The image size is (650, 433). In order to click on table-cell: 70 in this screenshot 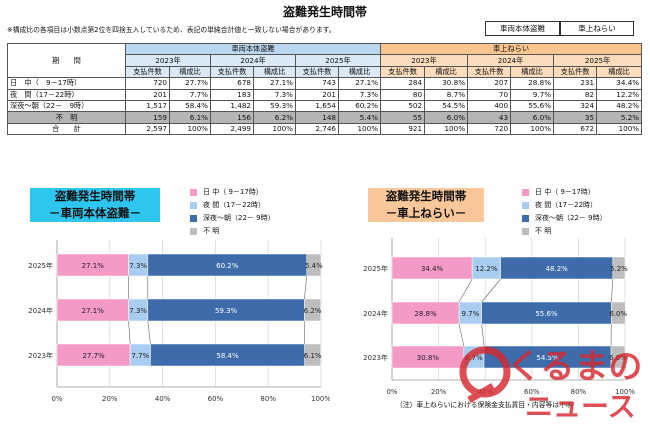, I will do `click(489, 94)`.